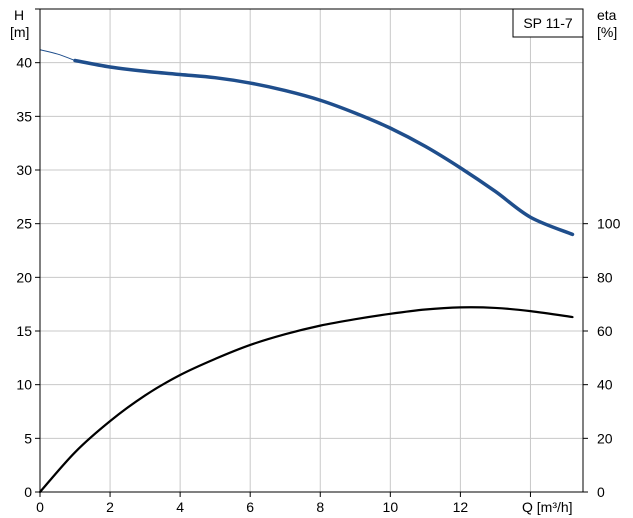  Describe the element at coordinates (24, 170) in the screenshot. I see `y-left-tick-label: 30` at that location.